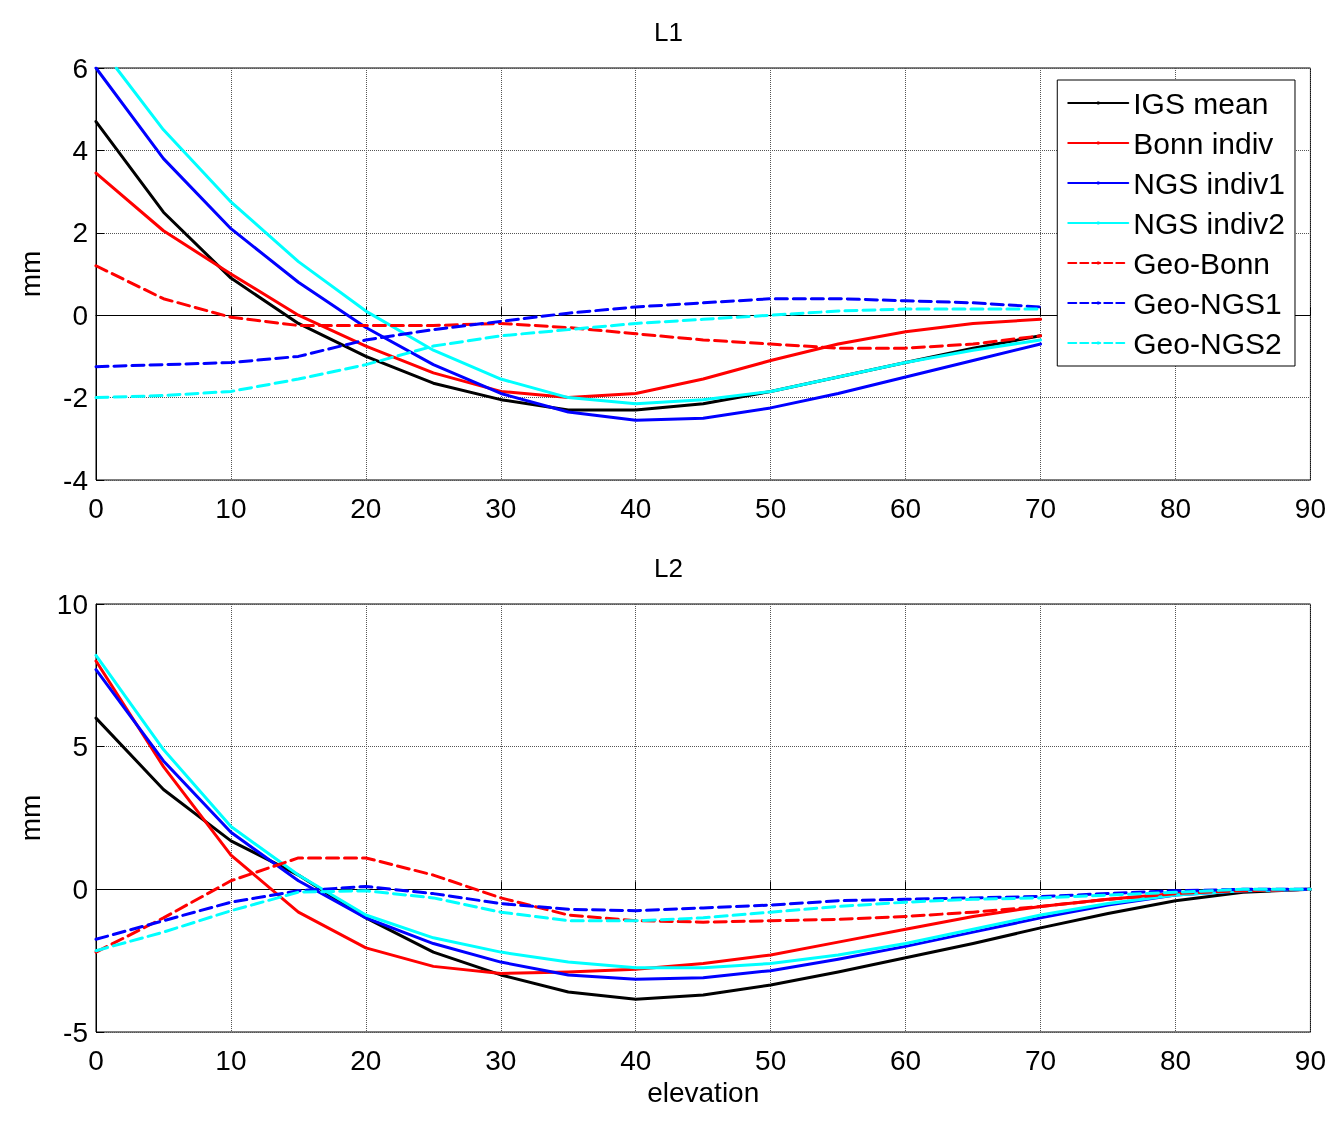 This screenshot has width=1337, height=1128. I want to click on chart-title: L2, so click(668, 568).